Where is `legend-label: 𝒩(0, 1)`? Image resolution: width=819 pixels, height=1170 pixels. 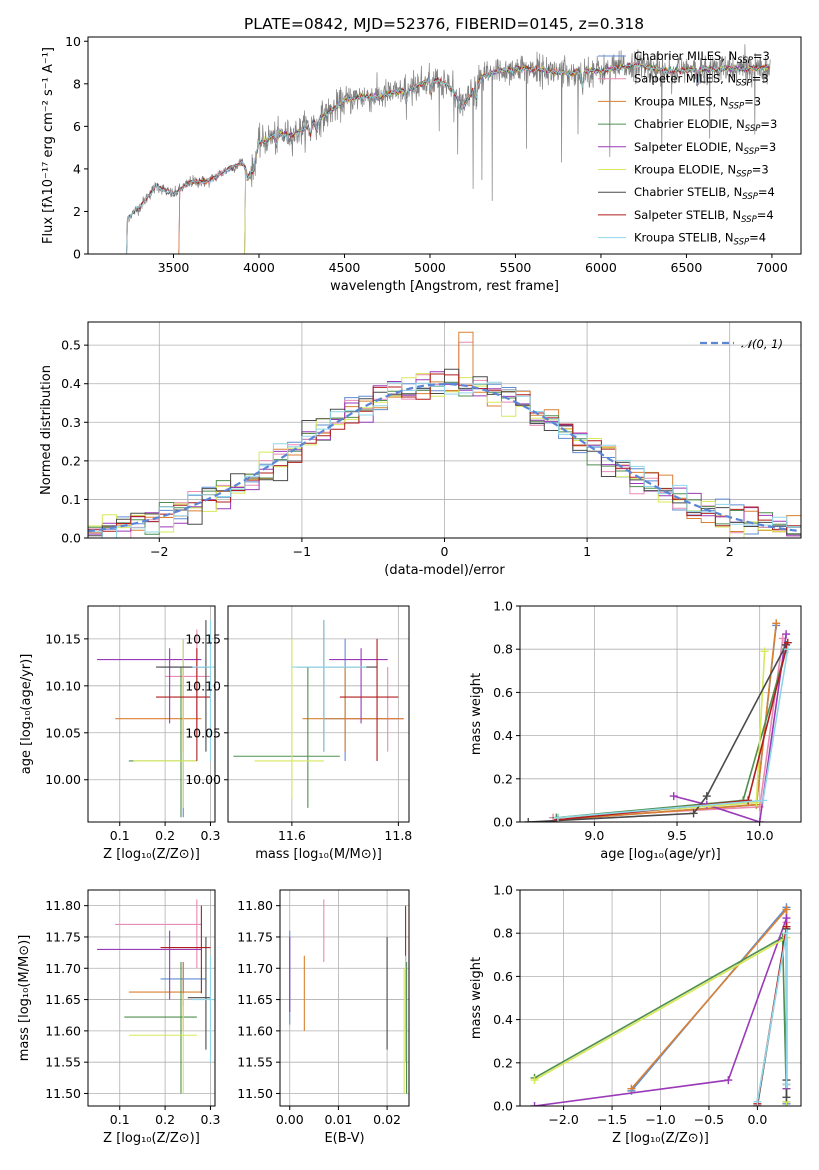
legend-label: 𝒩(0, 1) is located at coordinates (762, 344).